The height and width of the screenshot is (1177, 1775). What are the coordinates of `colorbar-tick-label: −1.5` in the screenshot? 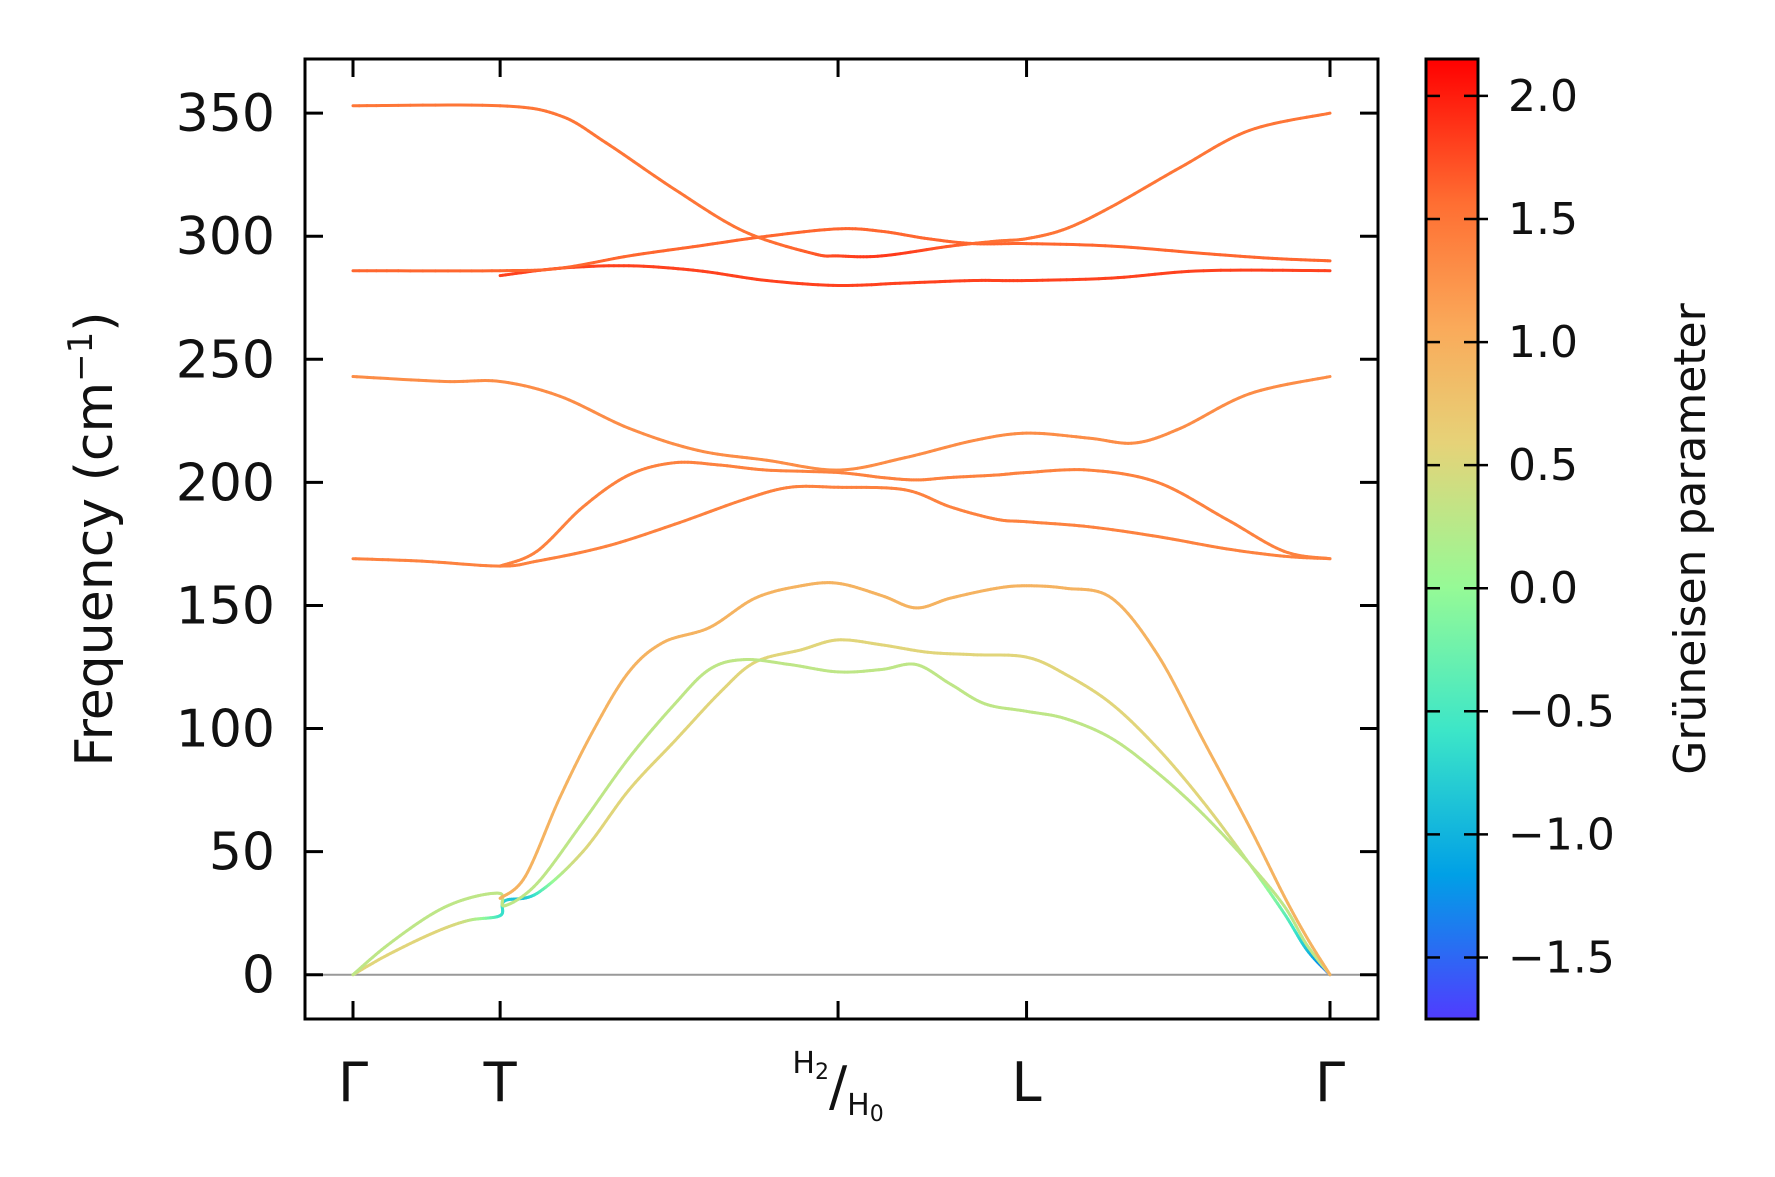 It's located at (1561, 957).